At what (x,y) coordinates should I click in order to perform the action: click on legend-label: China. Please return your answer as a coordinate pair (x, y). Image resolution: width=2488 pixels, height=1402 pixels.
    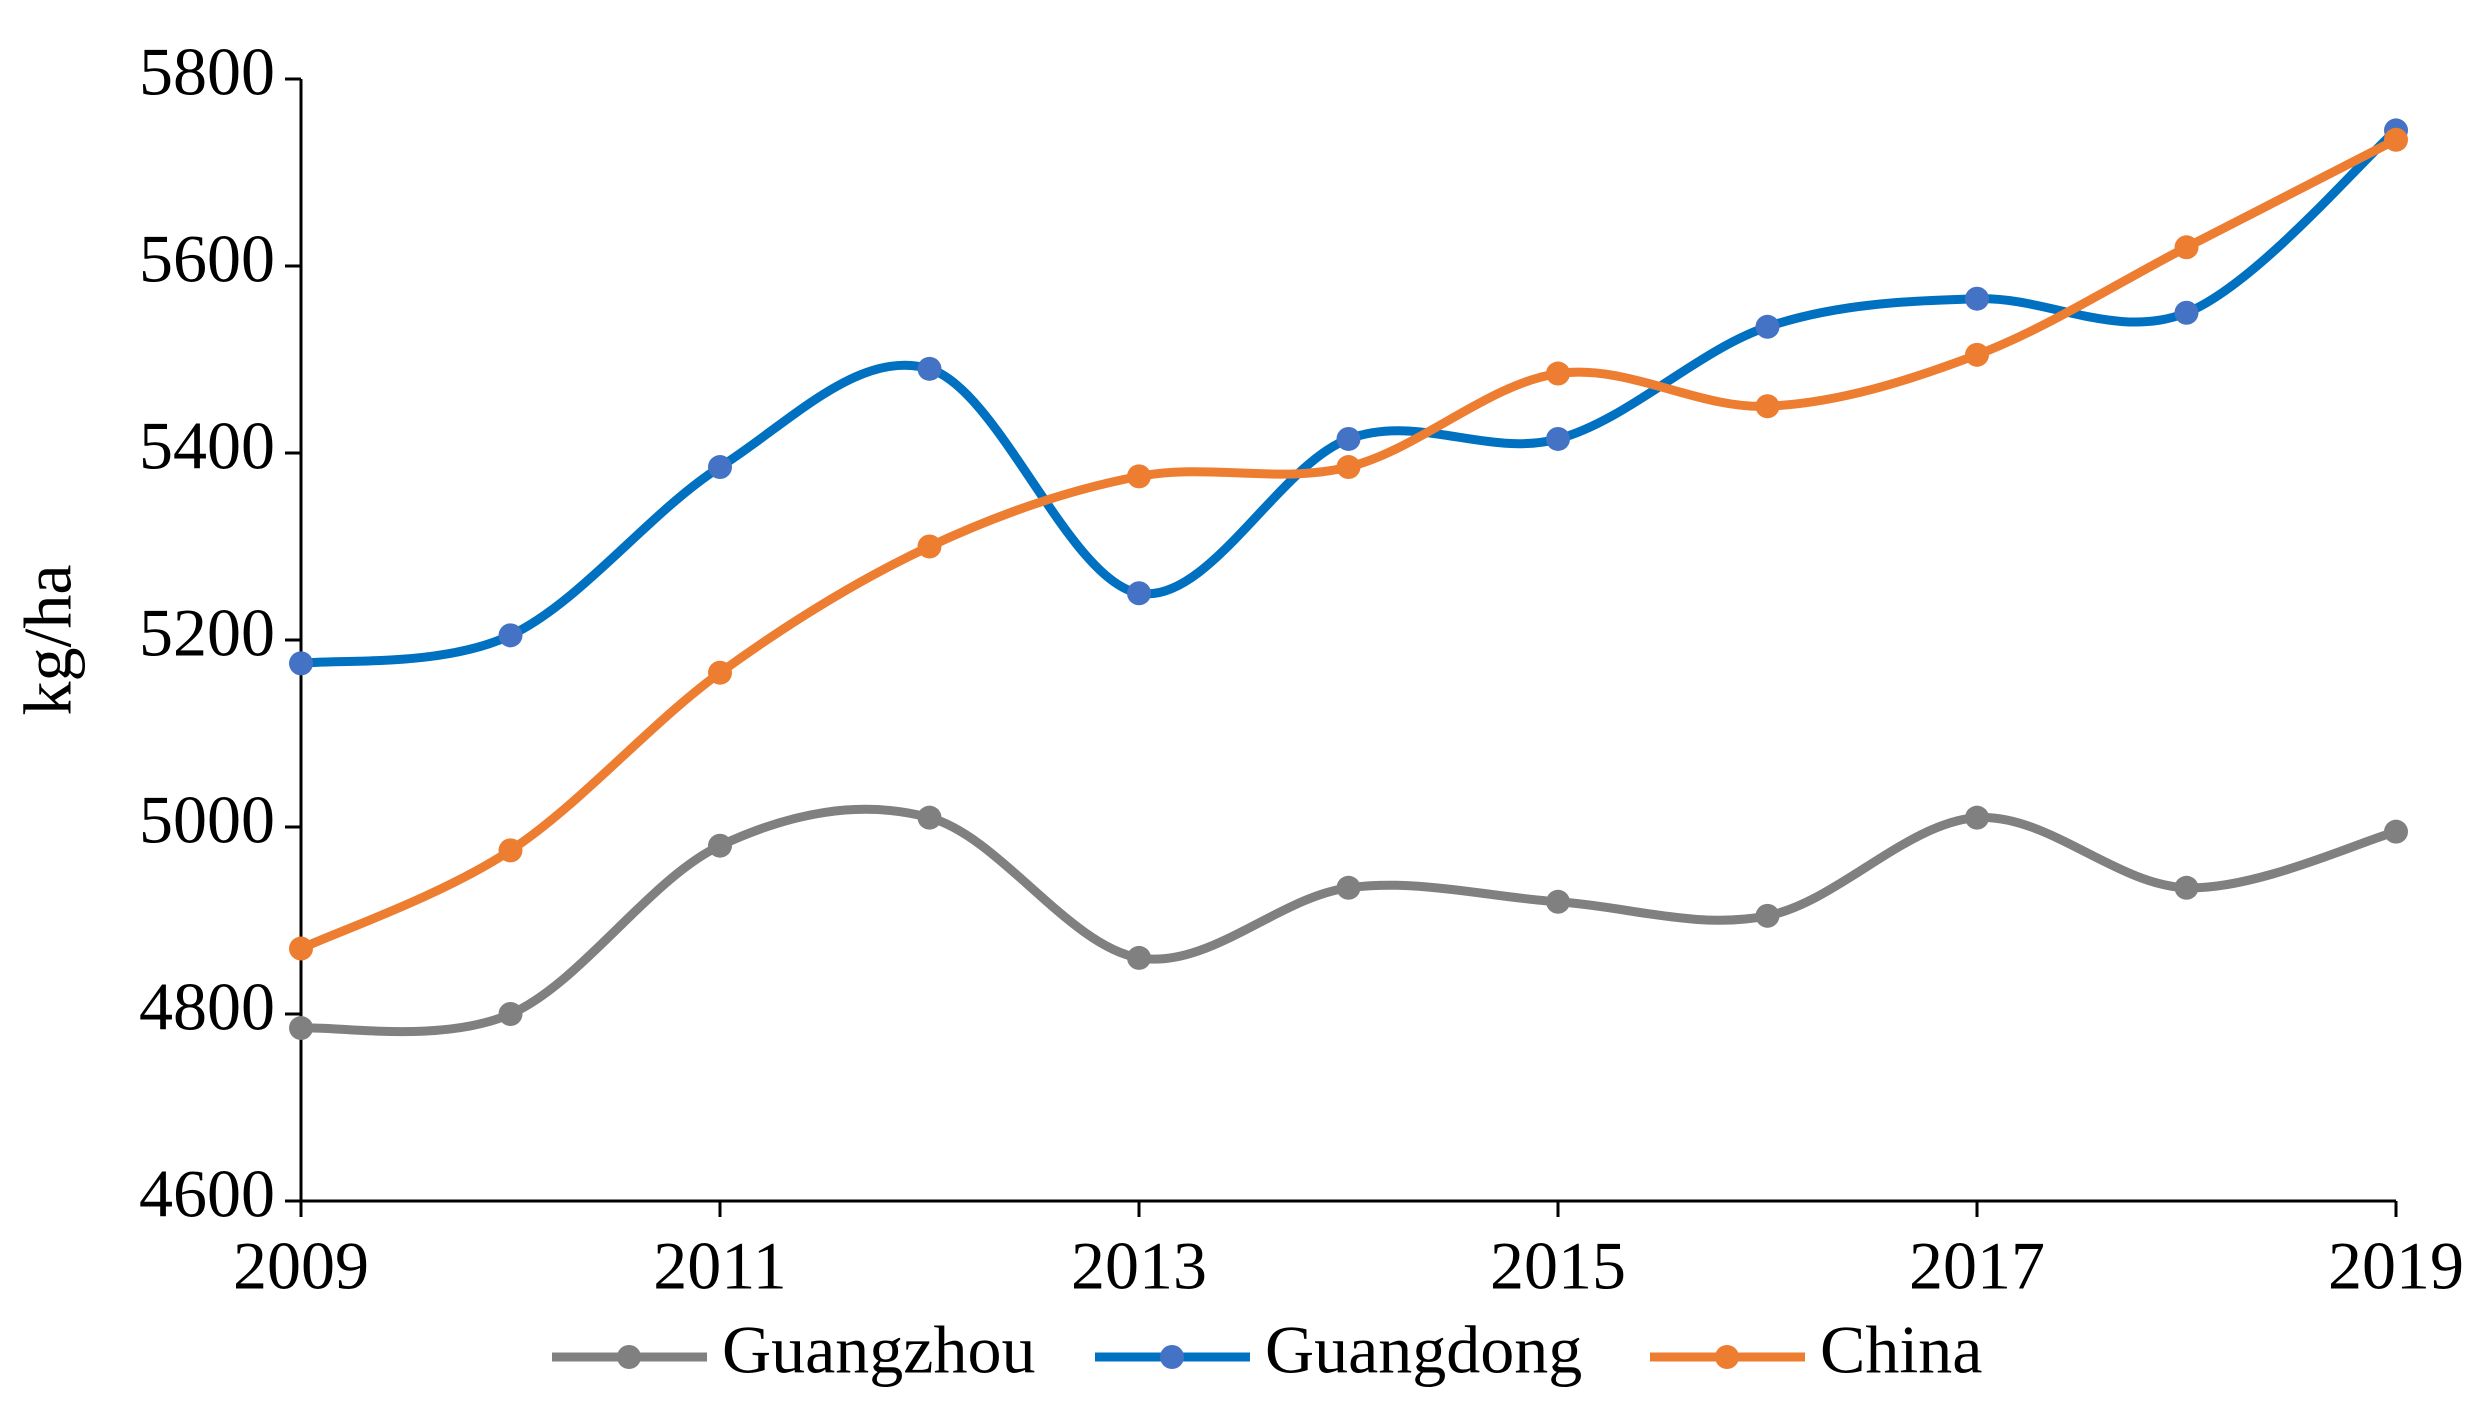
    Looking at the image, I should click on (1901, 1350).